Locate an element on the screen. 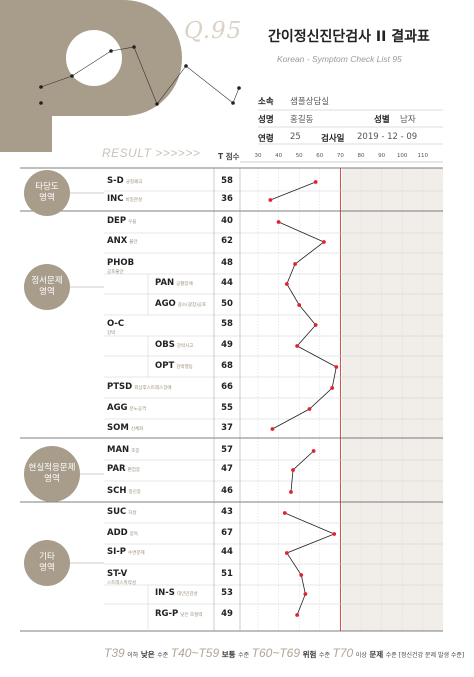  data-point-sch is located at coordinates (291, 492).